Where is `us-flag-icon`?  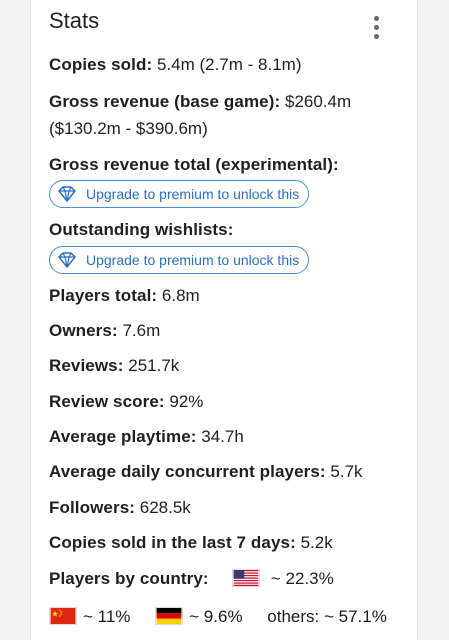
us-flag-icon is located at coordinates (246, 578).